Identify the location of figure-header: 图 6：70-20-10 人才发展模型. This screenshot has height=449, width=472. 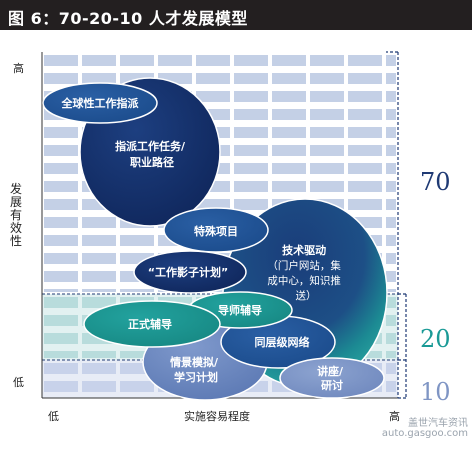
(236, 15).